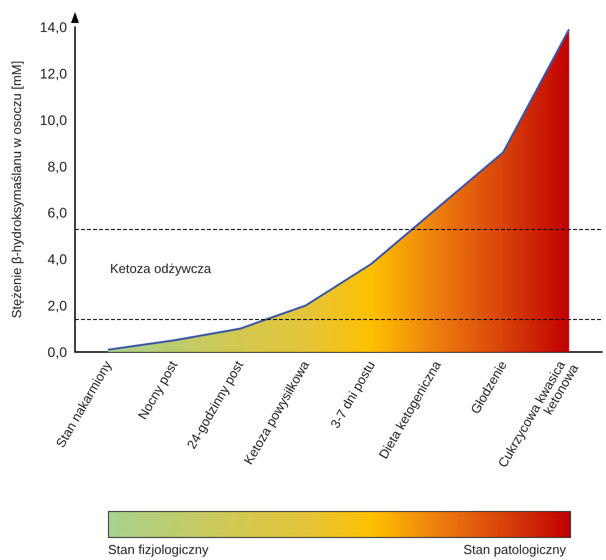 This screenshot has width=606, height=560. Describe the element at coordinates (58, 306) in the screenshot. I see `y-tick-label: 2,0` at that location.